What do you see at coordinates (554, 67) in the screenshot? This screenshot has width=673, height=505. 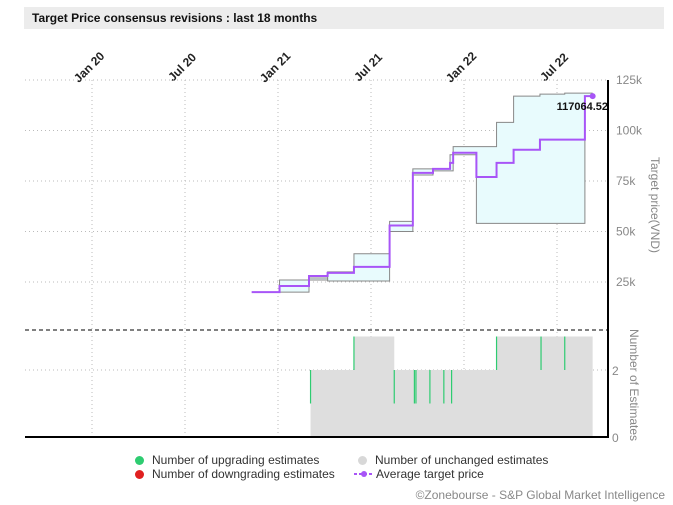 I see `x-tick-label: Jul 22` at bounding box center [554, 67].